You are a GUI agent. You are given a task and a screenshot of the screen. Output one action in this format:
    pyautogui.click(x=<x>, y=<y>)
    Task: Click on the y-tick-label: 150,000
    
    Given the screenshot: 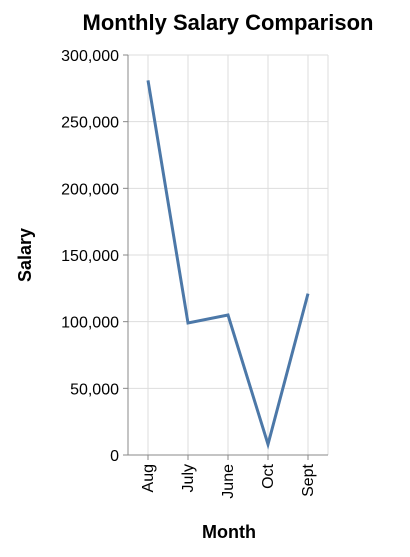 What is the action you would take?
    pyautogui.click(x=90, y=256)
    